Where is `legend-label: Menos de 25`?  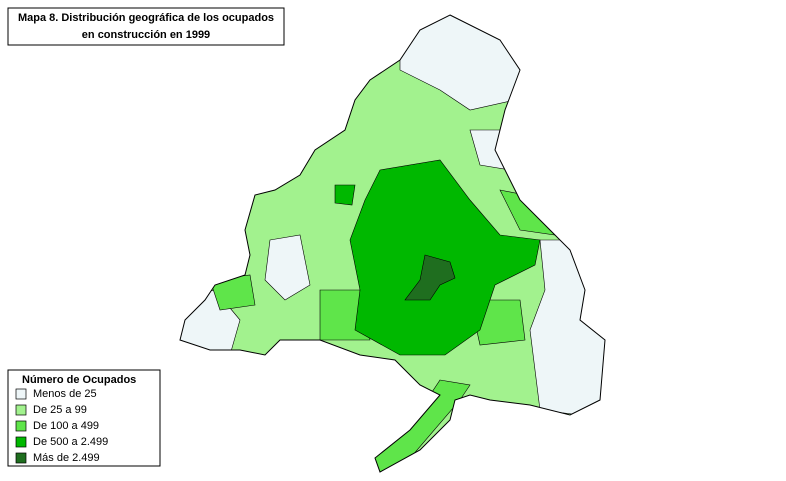 legend-label: Menos de 25 is located at coordinates (65, 394).